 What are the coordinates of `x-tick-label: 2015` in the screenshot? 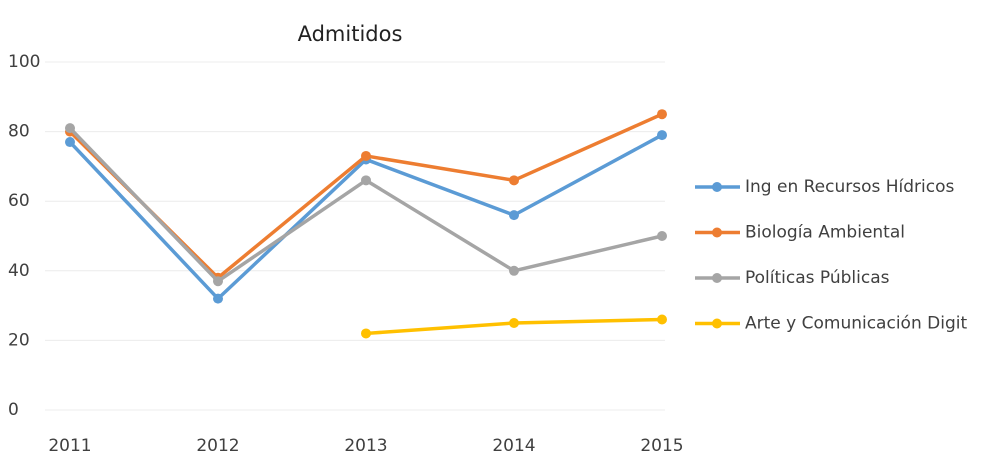 It's located at (661, 446).